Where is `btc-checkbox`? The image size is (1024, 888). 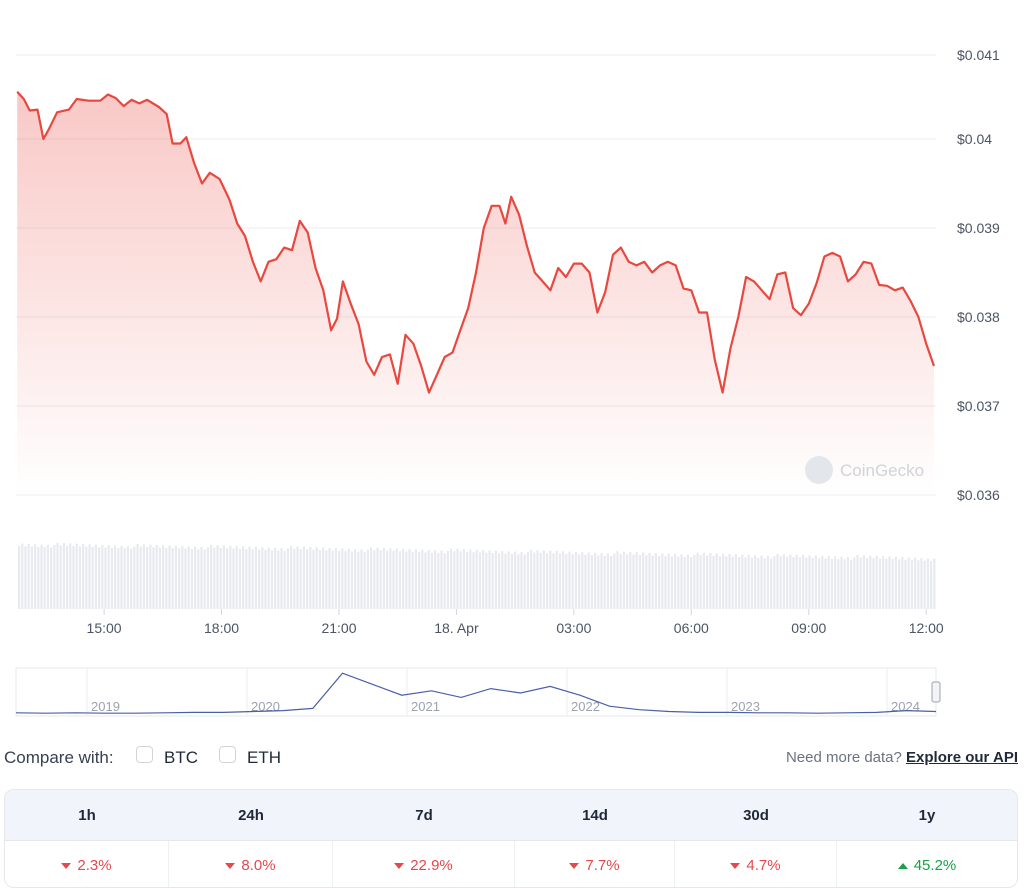 btc-checkbox is located at coordinates (144, 754).